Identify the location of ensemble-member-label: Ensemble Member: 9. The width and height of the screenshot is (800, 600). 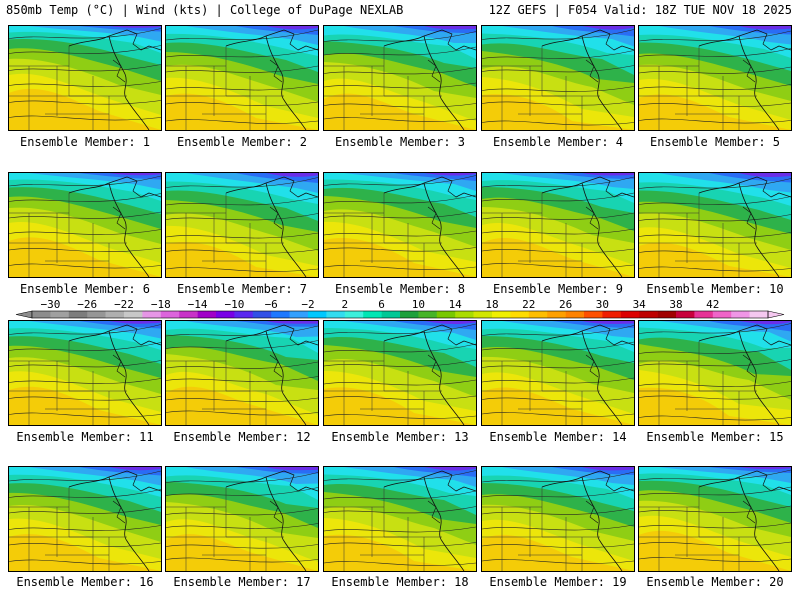
(558, 289).